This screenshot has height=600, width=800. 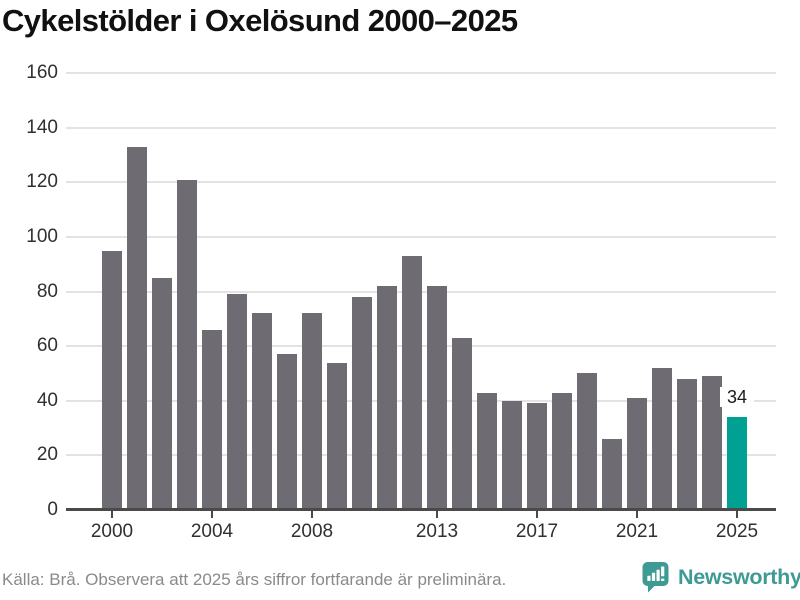 I want to click on newsworthy-wordmark: Newsworthy, so click(x=739, y=577).